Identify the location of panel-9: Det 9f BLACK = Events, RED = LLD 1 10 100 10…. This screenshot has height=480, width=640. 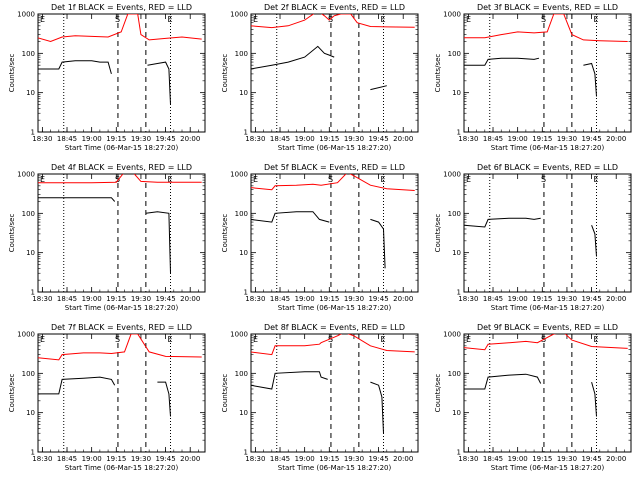
(533, 397).